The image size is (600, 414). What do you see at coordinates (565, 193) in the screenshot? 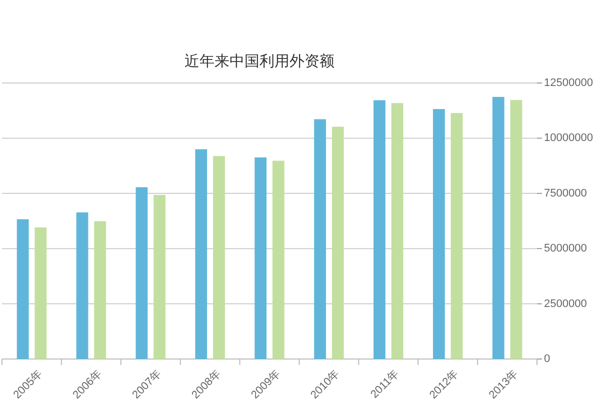
I see `y-tick-label: 7500000` at bounding box center [565, 193].